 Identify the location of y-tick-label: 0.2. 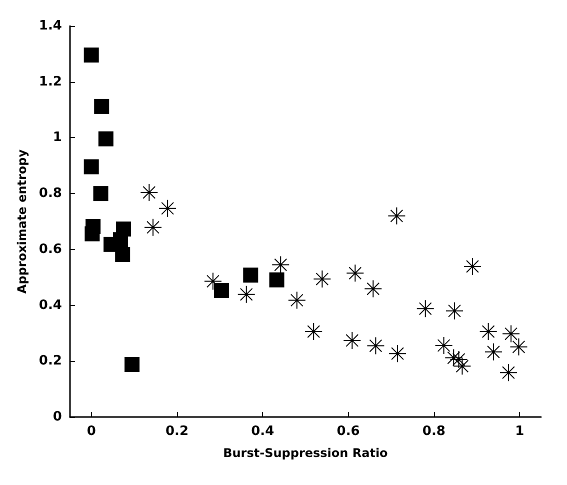
(50, 361).